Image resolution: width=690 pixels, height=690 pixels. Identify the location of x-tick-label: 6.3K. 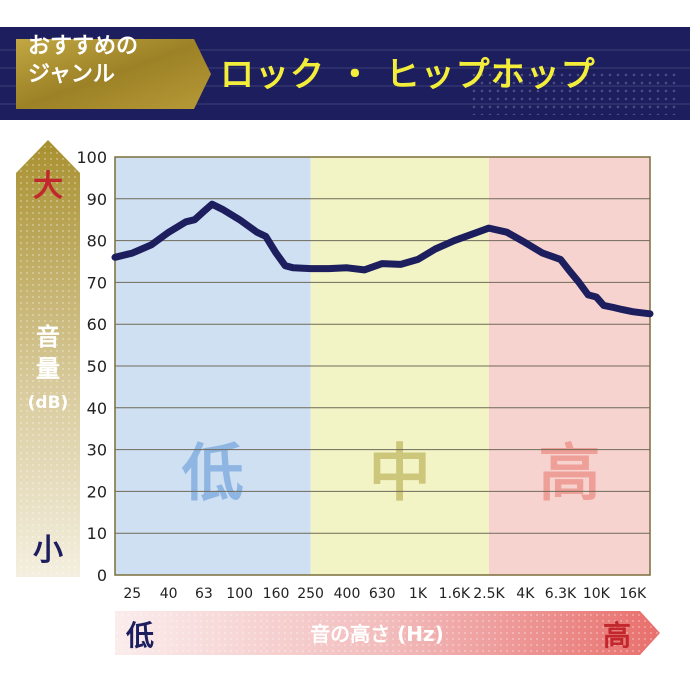
(561, 594).